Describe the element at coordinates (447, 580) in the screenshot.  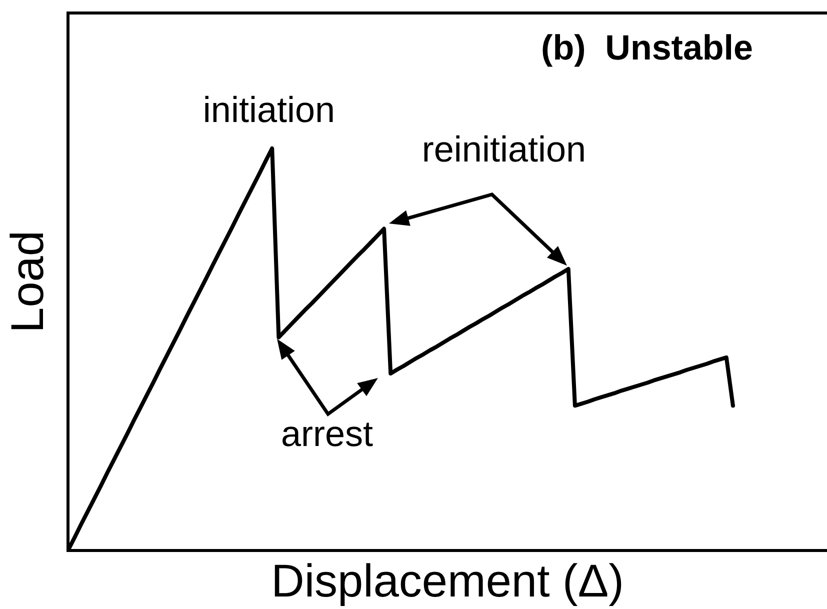
I see `x-axis-title: Displacement (Δ)` at that location.